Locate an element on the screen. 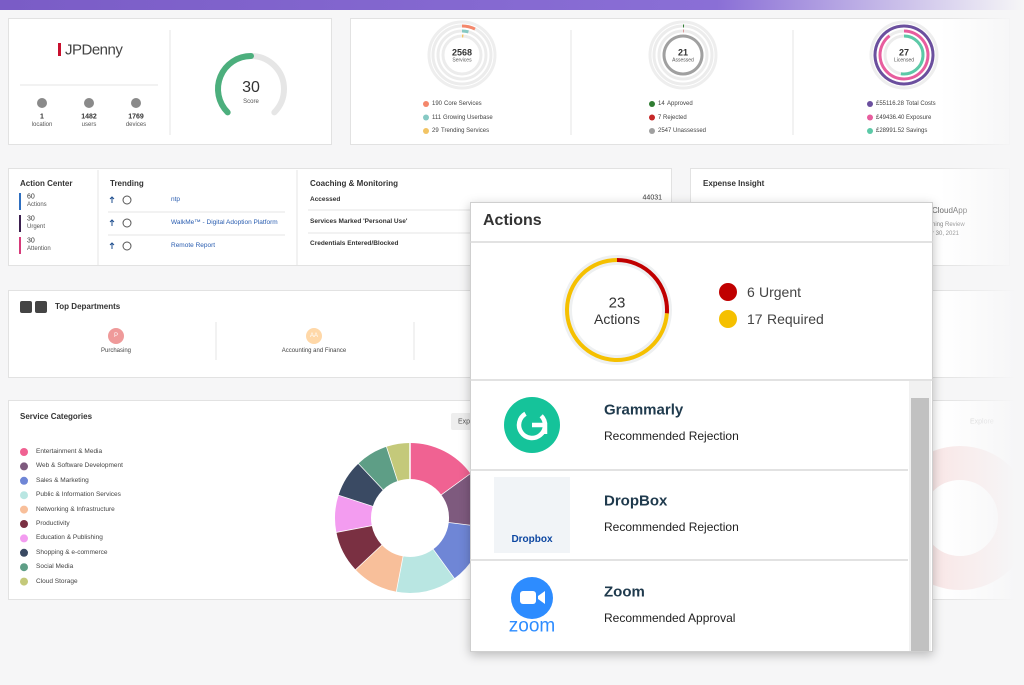 The height and width of the screenshot is (685, 1024). department-initials: AA is located at coordinates (314, 336).